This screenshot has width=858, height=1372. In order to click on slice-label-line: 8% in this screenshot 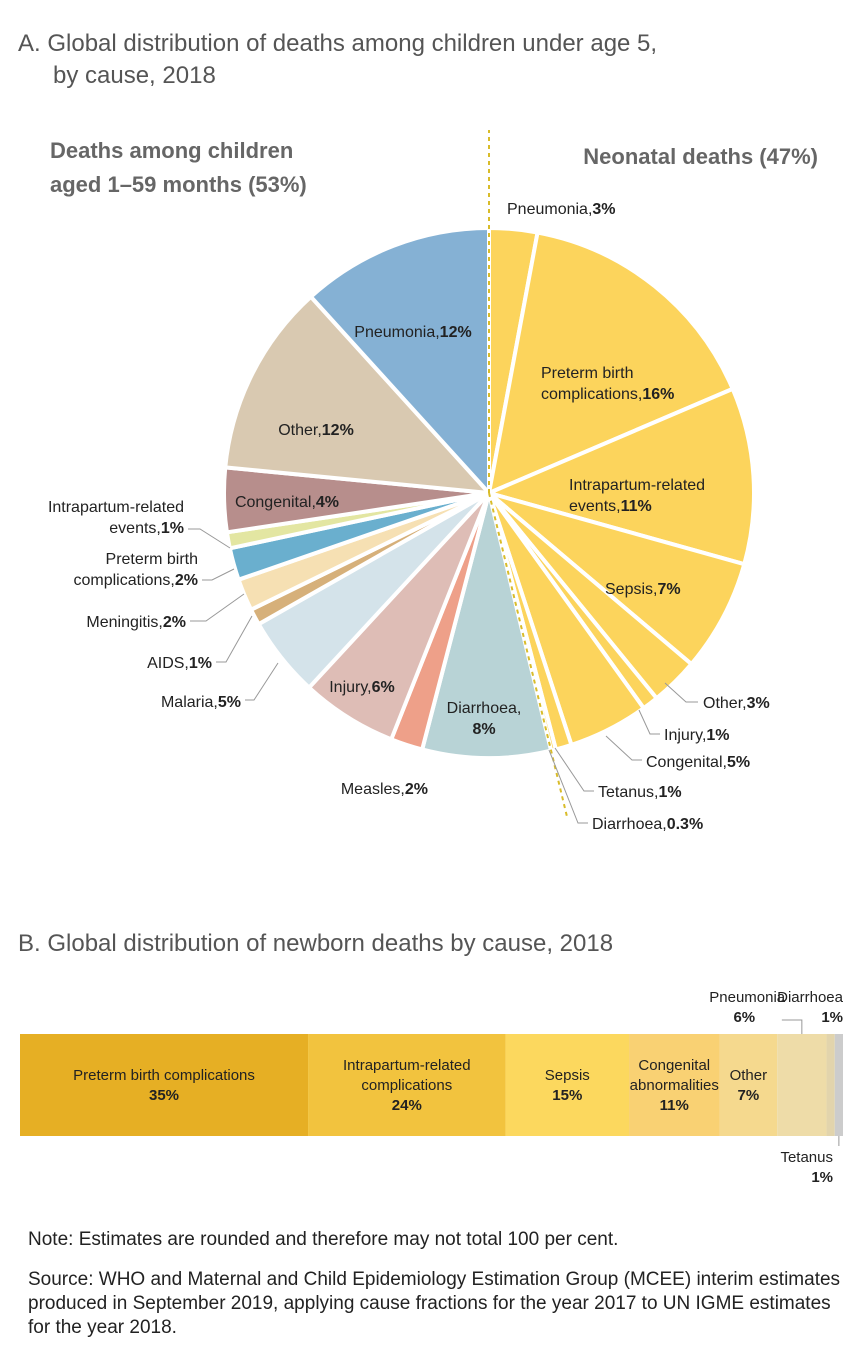, I will do `click(483, 729)`.